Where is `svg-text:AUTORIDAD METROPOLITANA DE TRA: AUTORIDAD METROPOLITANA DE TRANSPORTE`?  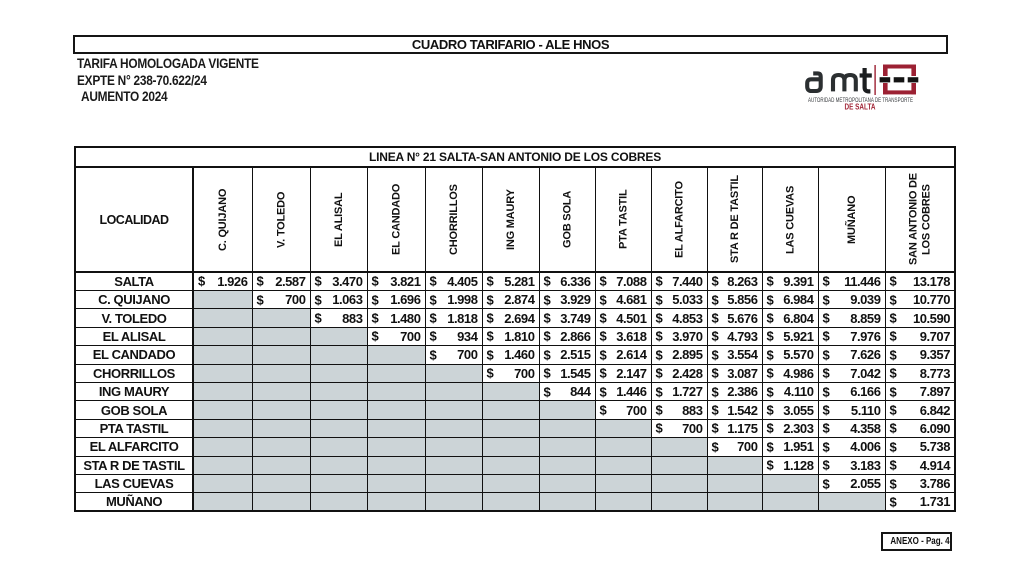 svg-text:AUTORIDAD METROPOLITANA DE TRA: AUTORIDAD METROPOLITANA DE TRANSPORTE is located at coordinates (860, 101).